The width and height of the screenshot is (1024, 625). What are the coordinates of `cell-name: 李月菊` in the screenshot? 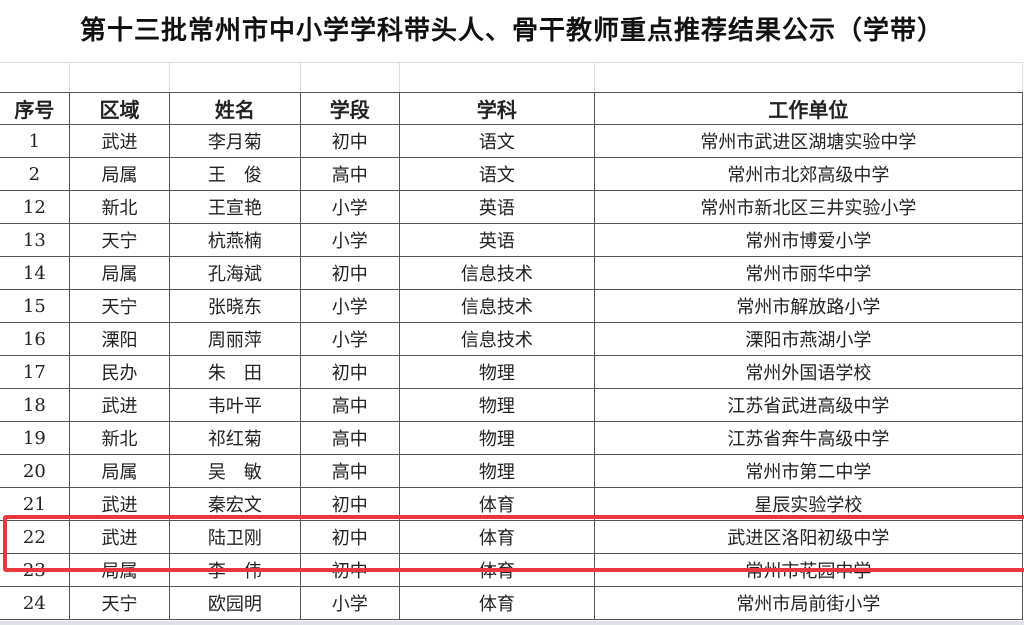 It's located at (235, 141).